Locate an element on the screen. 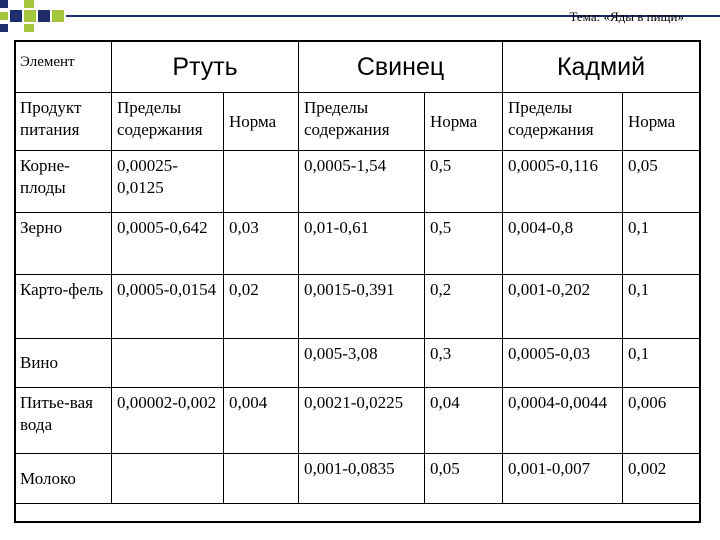 The image size is (720, 540). mercury-range-cell: 0,00025-0,0125 is located at coordinates (167, 181).